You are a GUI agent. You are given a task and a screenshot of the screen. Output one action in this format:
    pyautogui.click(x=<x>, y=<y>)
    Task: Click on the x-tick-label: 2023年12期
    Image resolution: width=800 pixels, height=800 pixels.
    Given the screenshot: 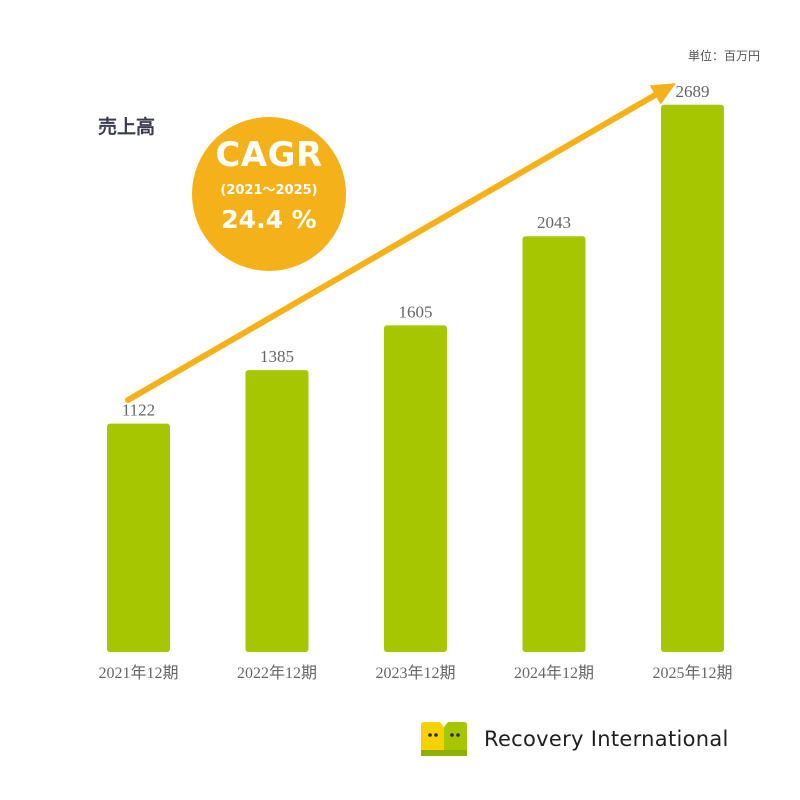 What is the action you would take?
    pyautogui.click(x=415, y=673)
    